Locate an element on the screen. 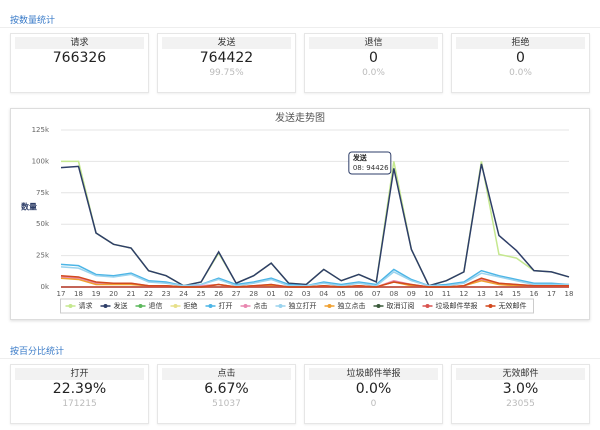 Image resolution: width=600 pixels, height=430 pixels. section-title: 按百分比统计 is located at coordinates (37, 352).